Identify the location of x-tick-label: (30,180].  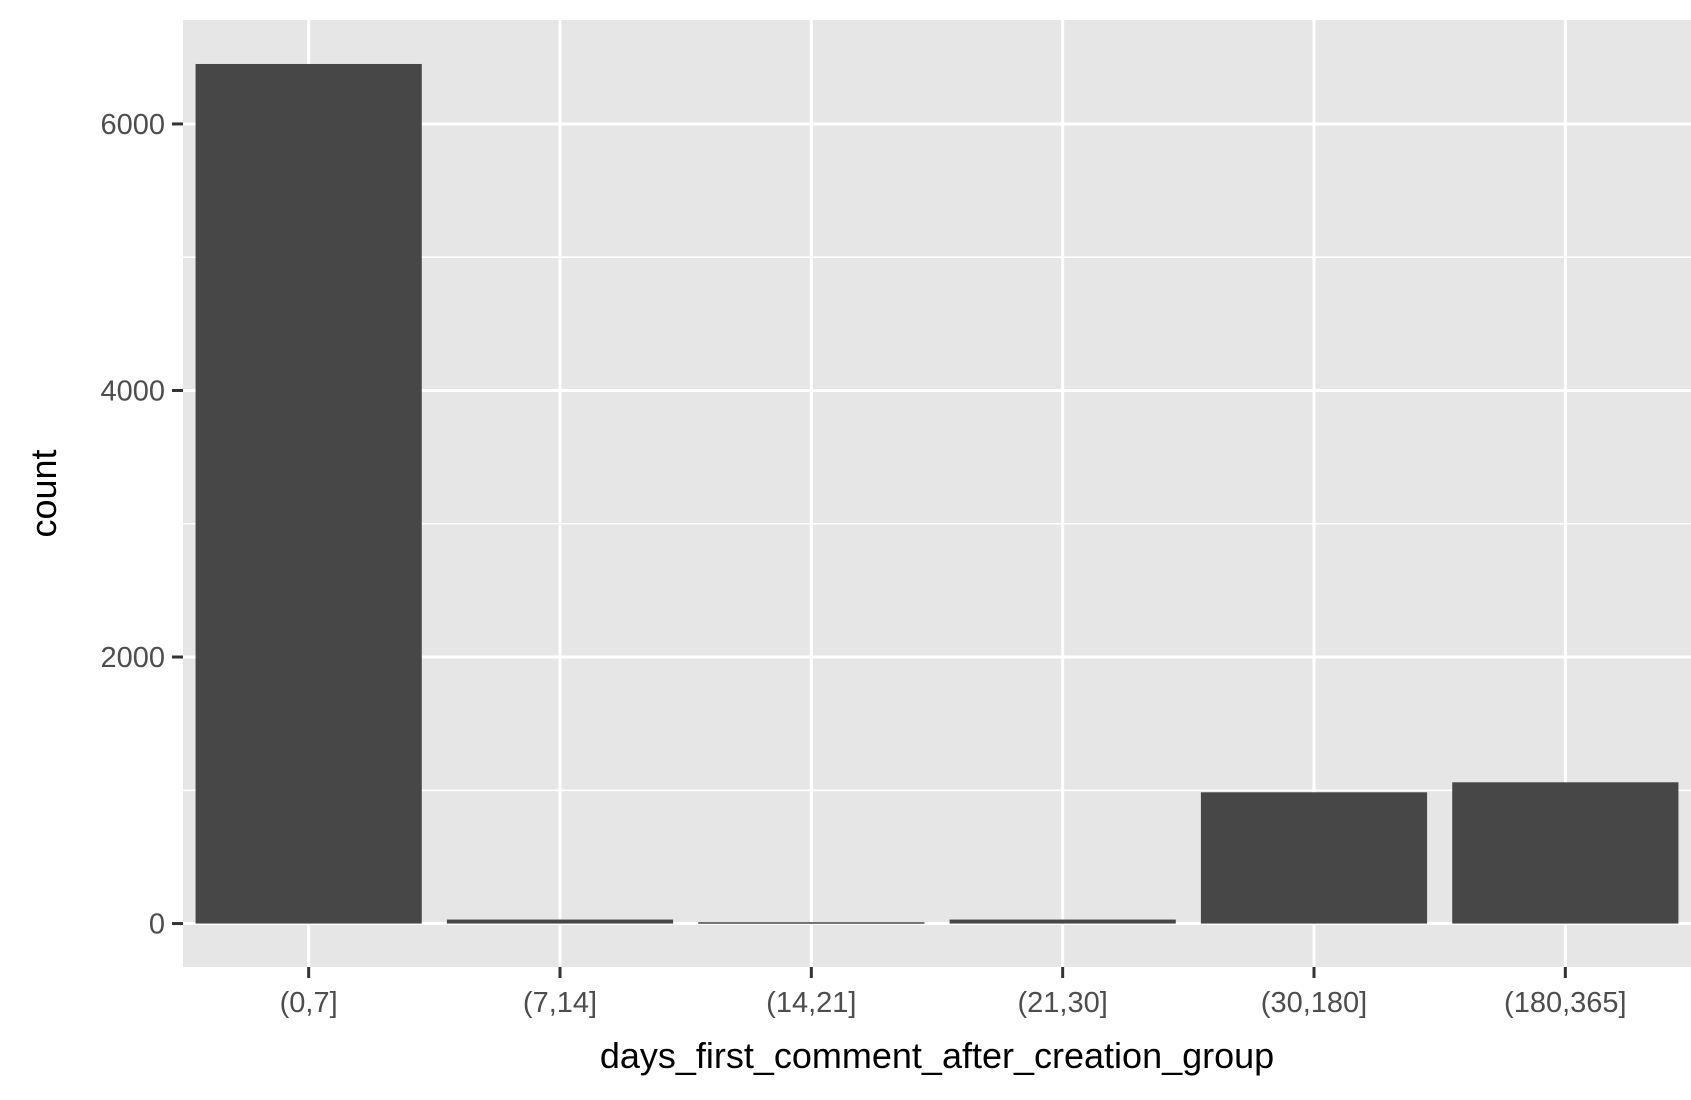
(1314, 1003).